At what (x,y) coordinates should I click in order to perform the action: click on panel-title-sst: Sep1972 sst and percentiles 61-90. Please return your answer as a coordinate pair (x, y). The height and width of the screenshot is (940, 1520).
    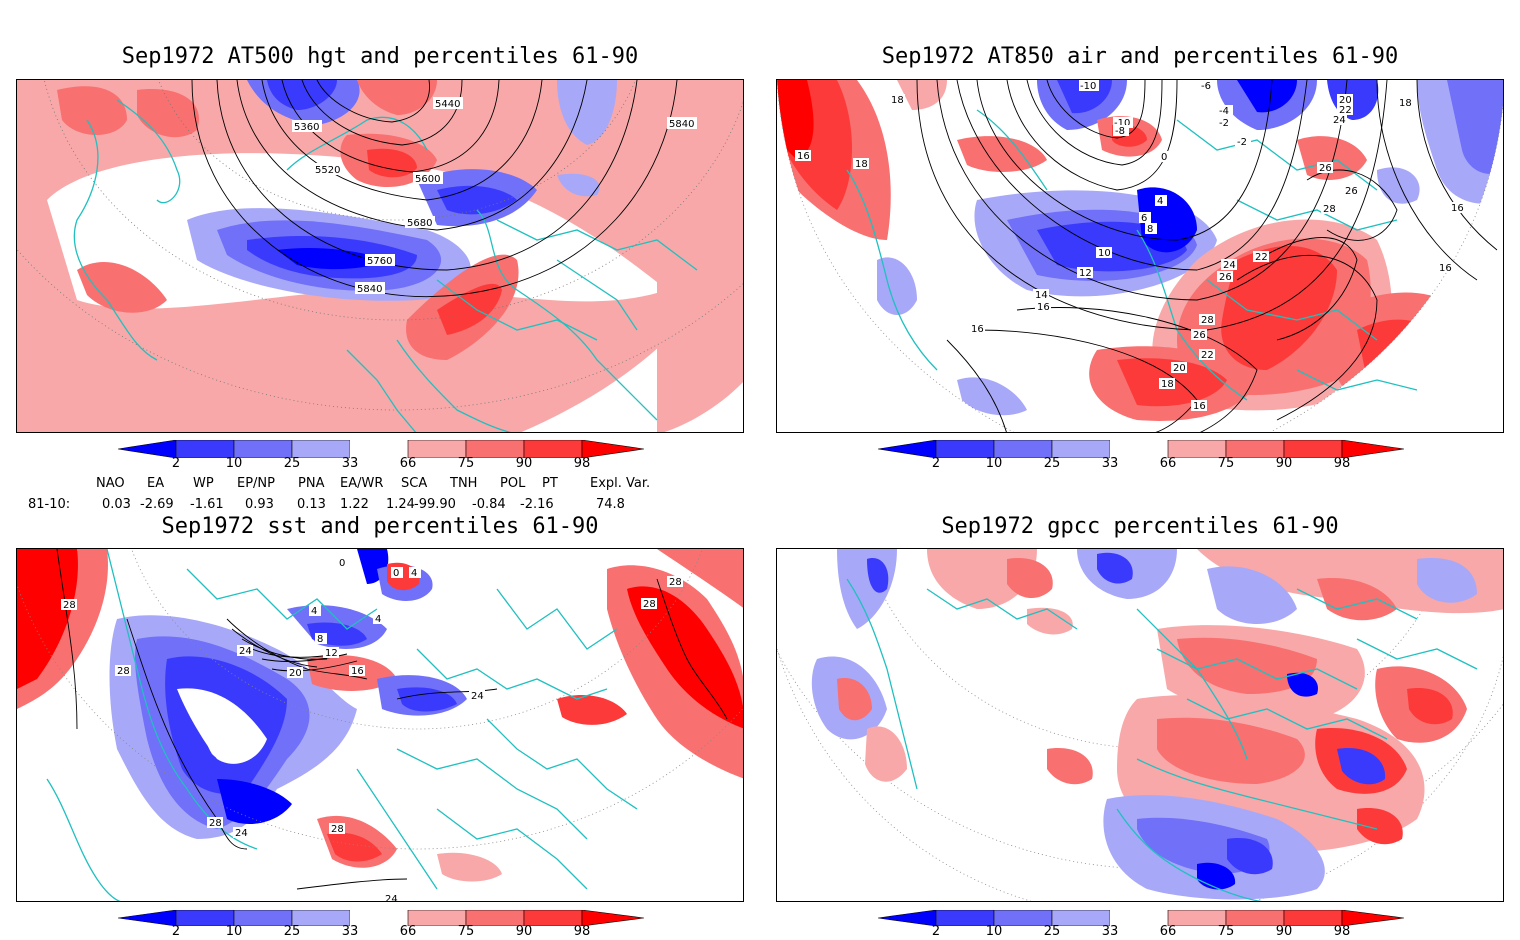
    Looking at the image, I should click on (380, 526).